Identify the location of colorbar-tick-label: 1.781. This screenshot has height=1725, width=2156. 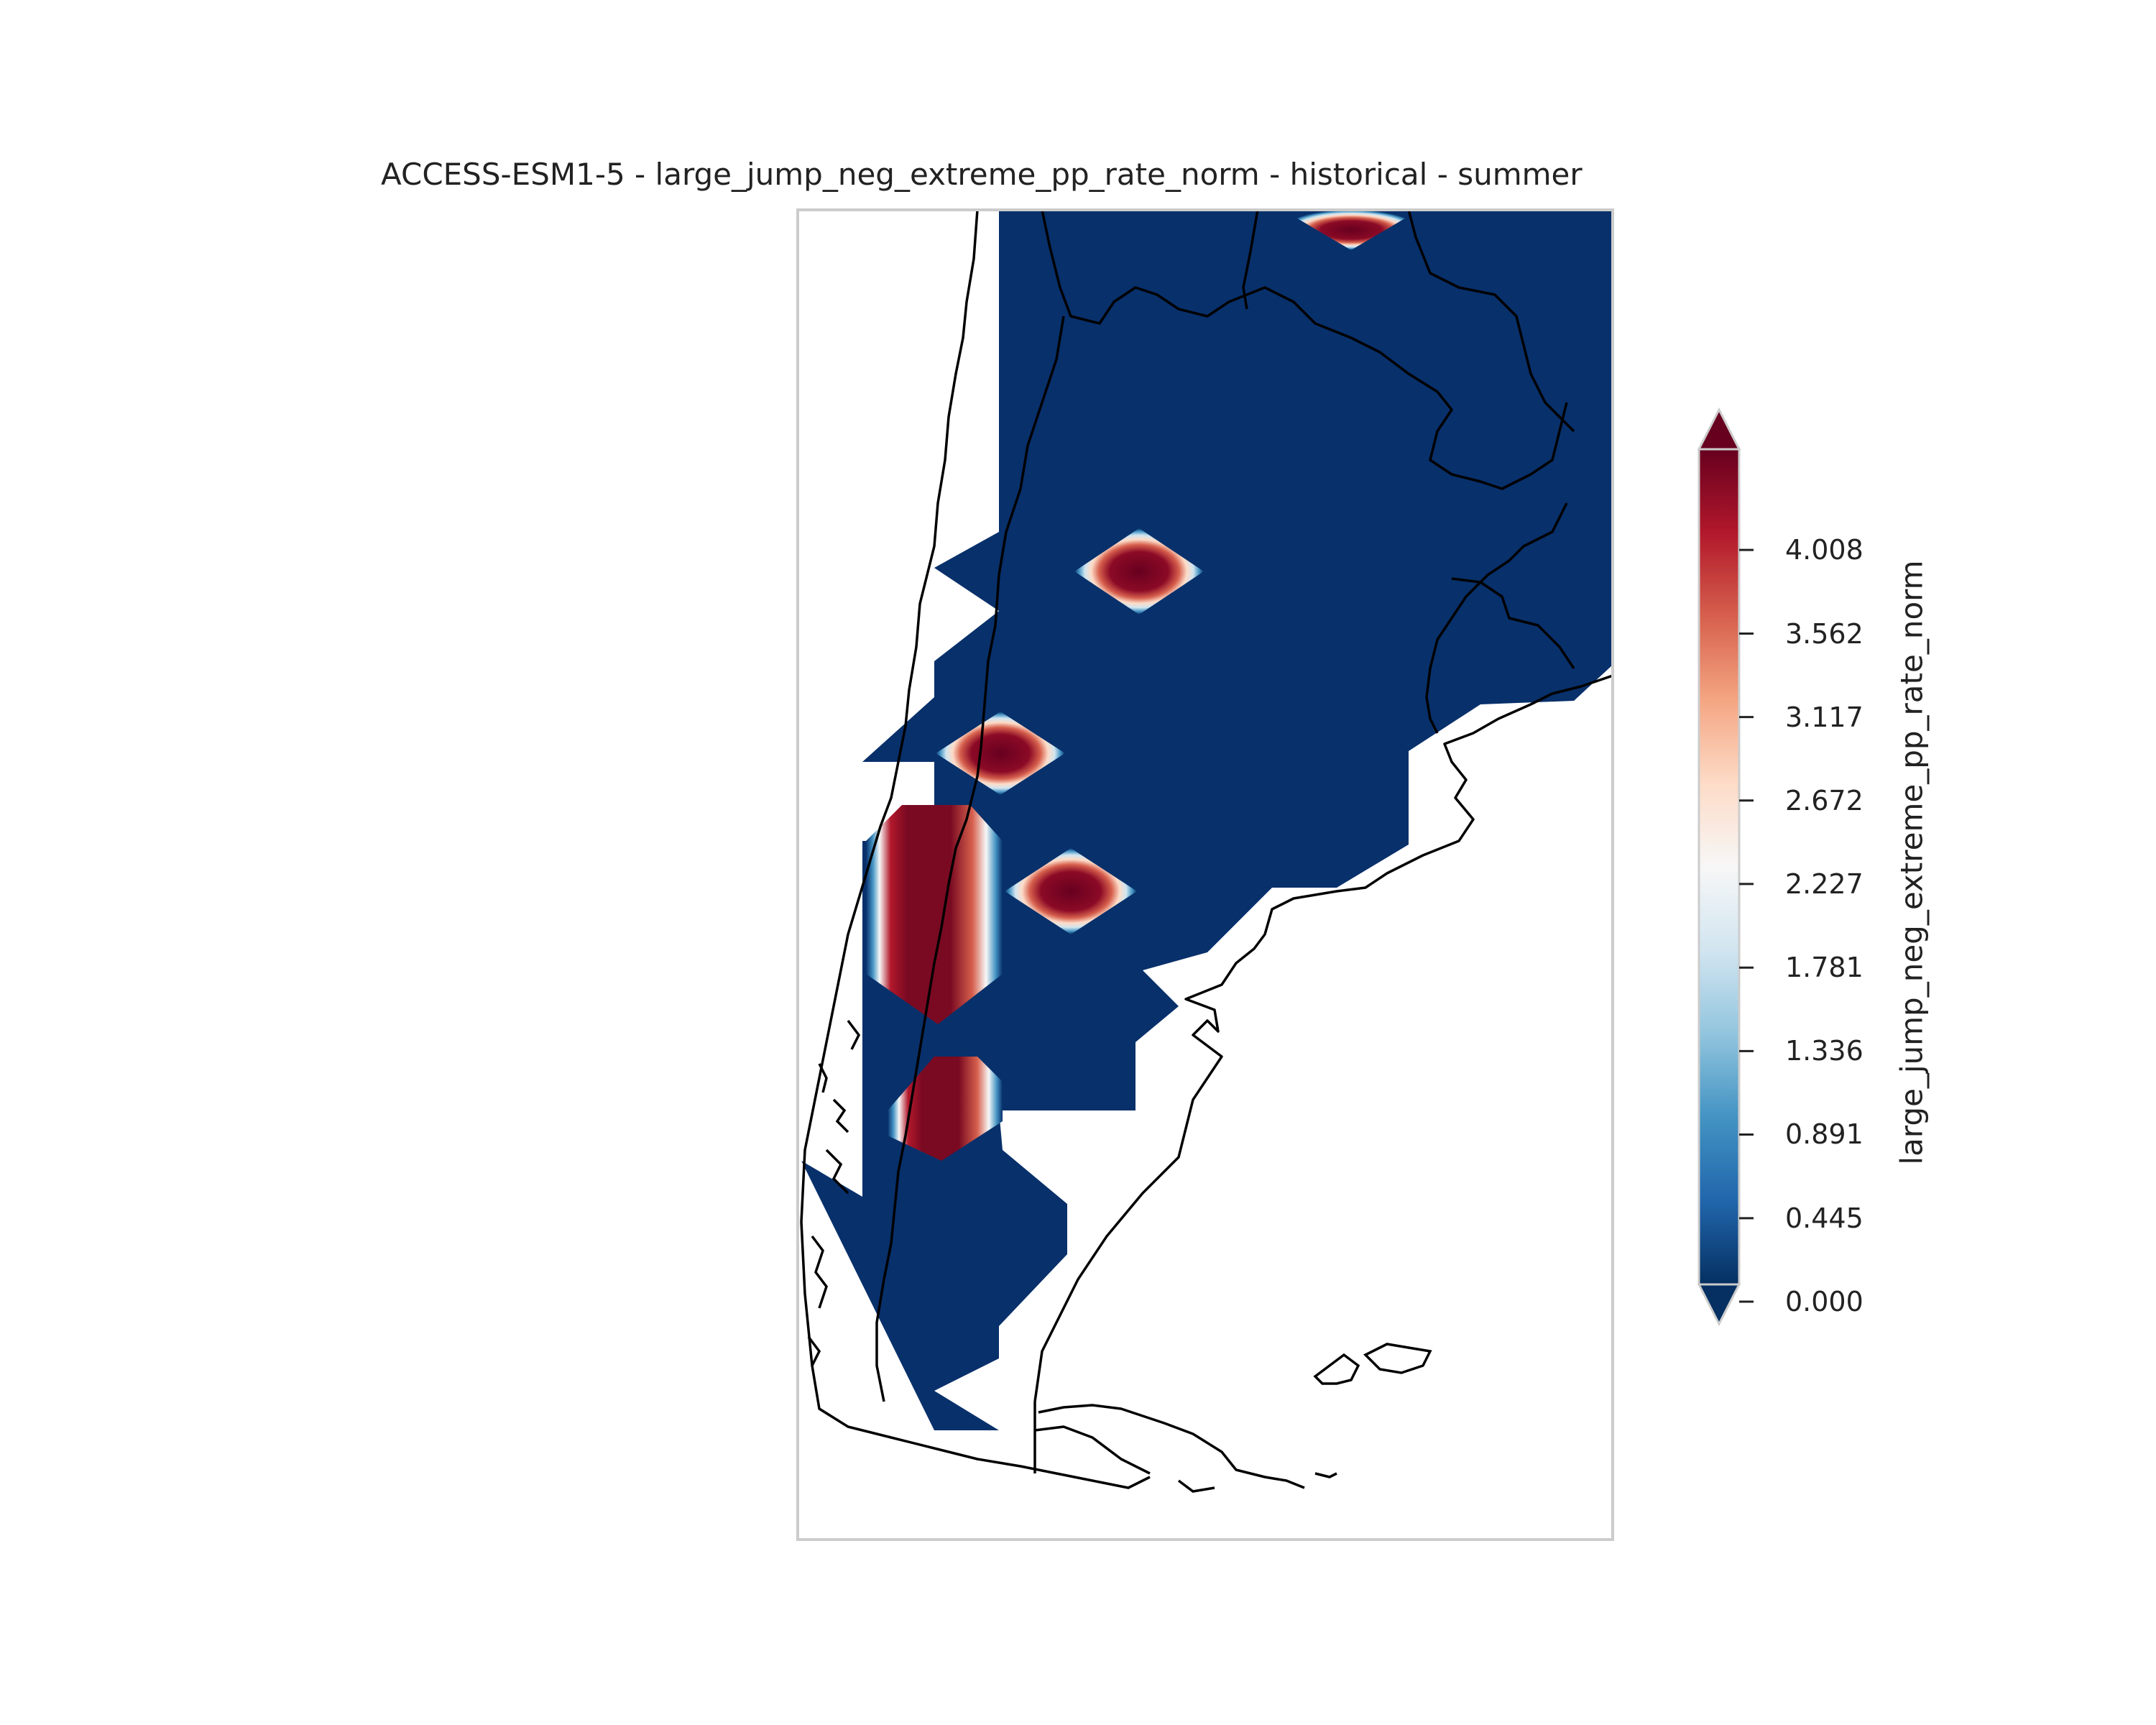
(1825, 968).